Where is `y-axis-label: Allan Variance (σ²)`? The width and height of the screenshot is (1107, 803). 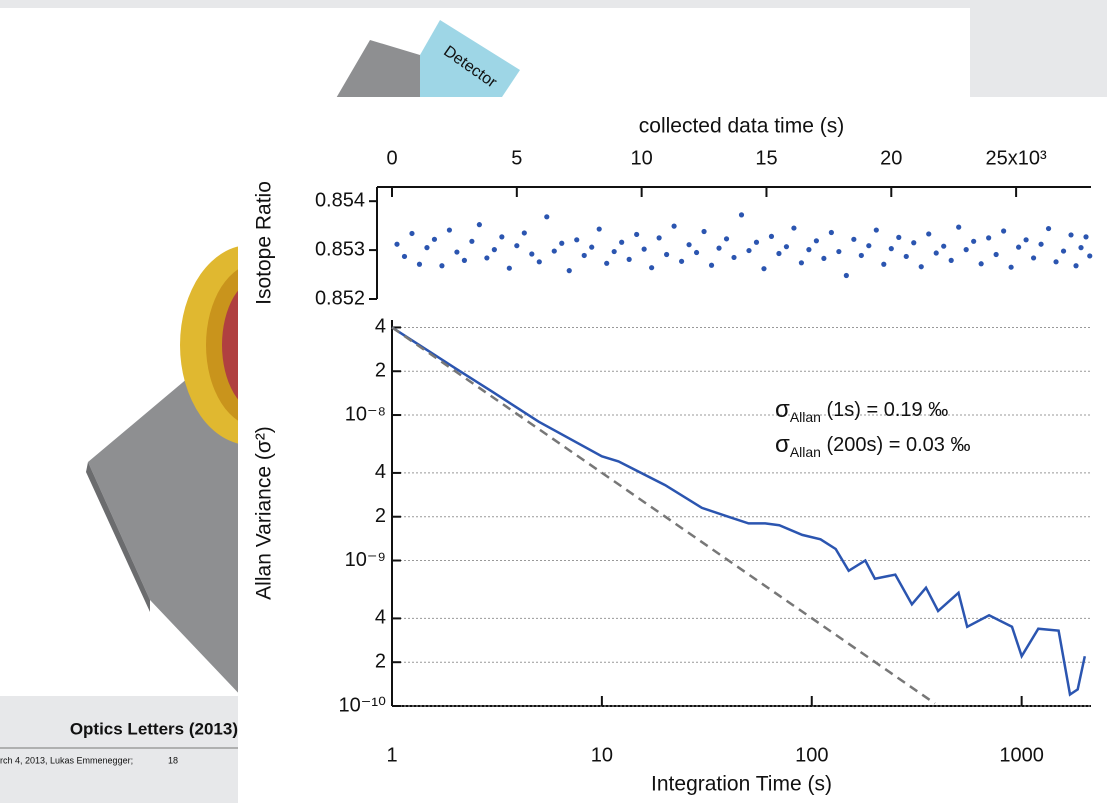 y-axis-label: Allan Variance (σ²) is located at coordinates (264, 513).